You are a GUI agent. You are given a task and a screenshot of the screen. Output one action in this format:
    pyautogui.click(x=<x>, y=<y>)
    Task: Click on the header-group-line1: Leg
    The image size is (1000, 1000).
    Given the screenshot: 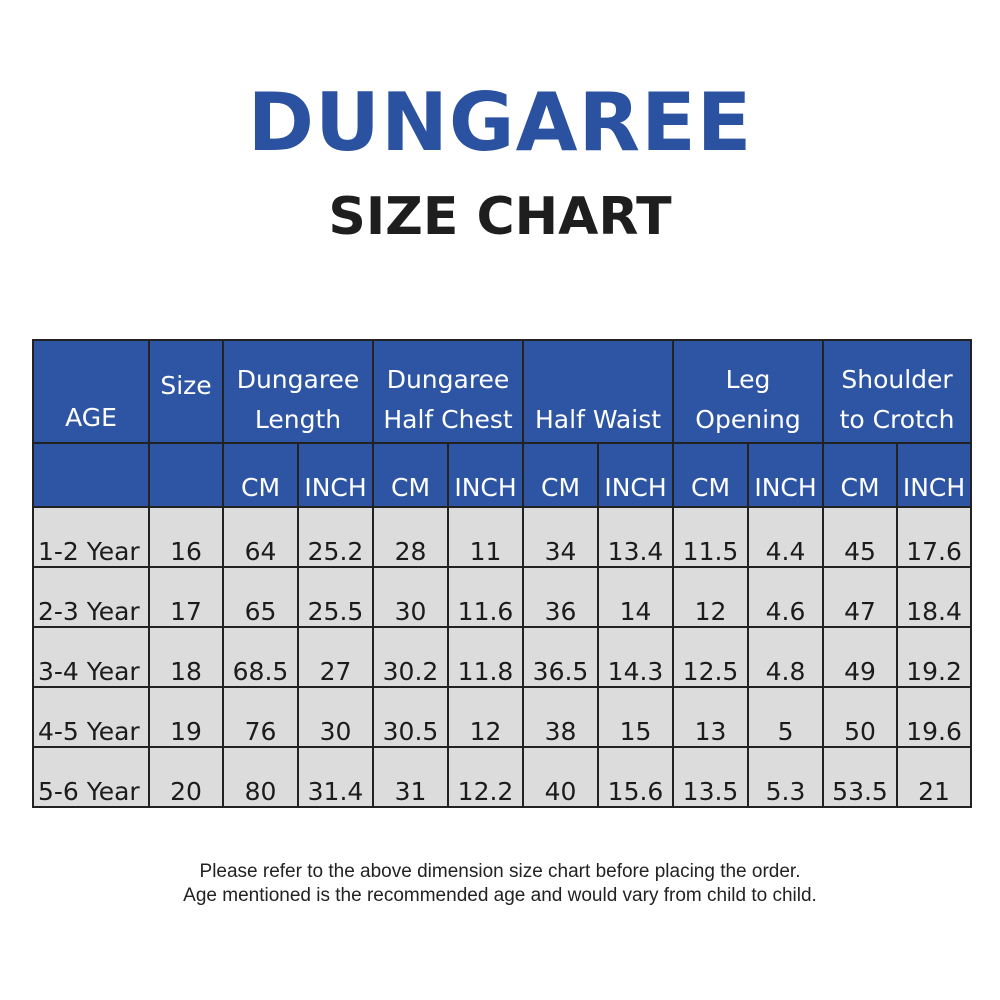 What is the action you would take?
    pyautogui.click(x=748, y=379)
    